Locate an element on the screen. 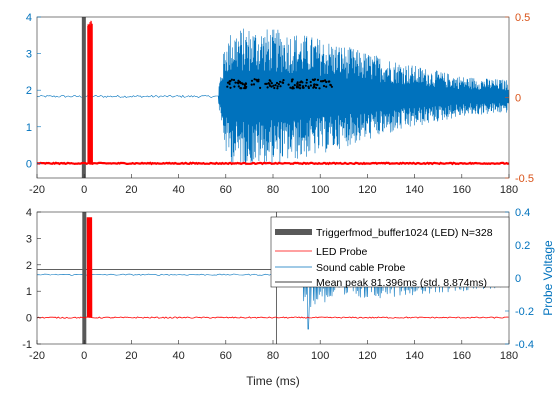  right-y-tick-label: -0.4 is located at coordinates (524, 345).